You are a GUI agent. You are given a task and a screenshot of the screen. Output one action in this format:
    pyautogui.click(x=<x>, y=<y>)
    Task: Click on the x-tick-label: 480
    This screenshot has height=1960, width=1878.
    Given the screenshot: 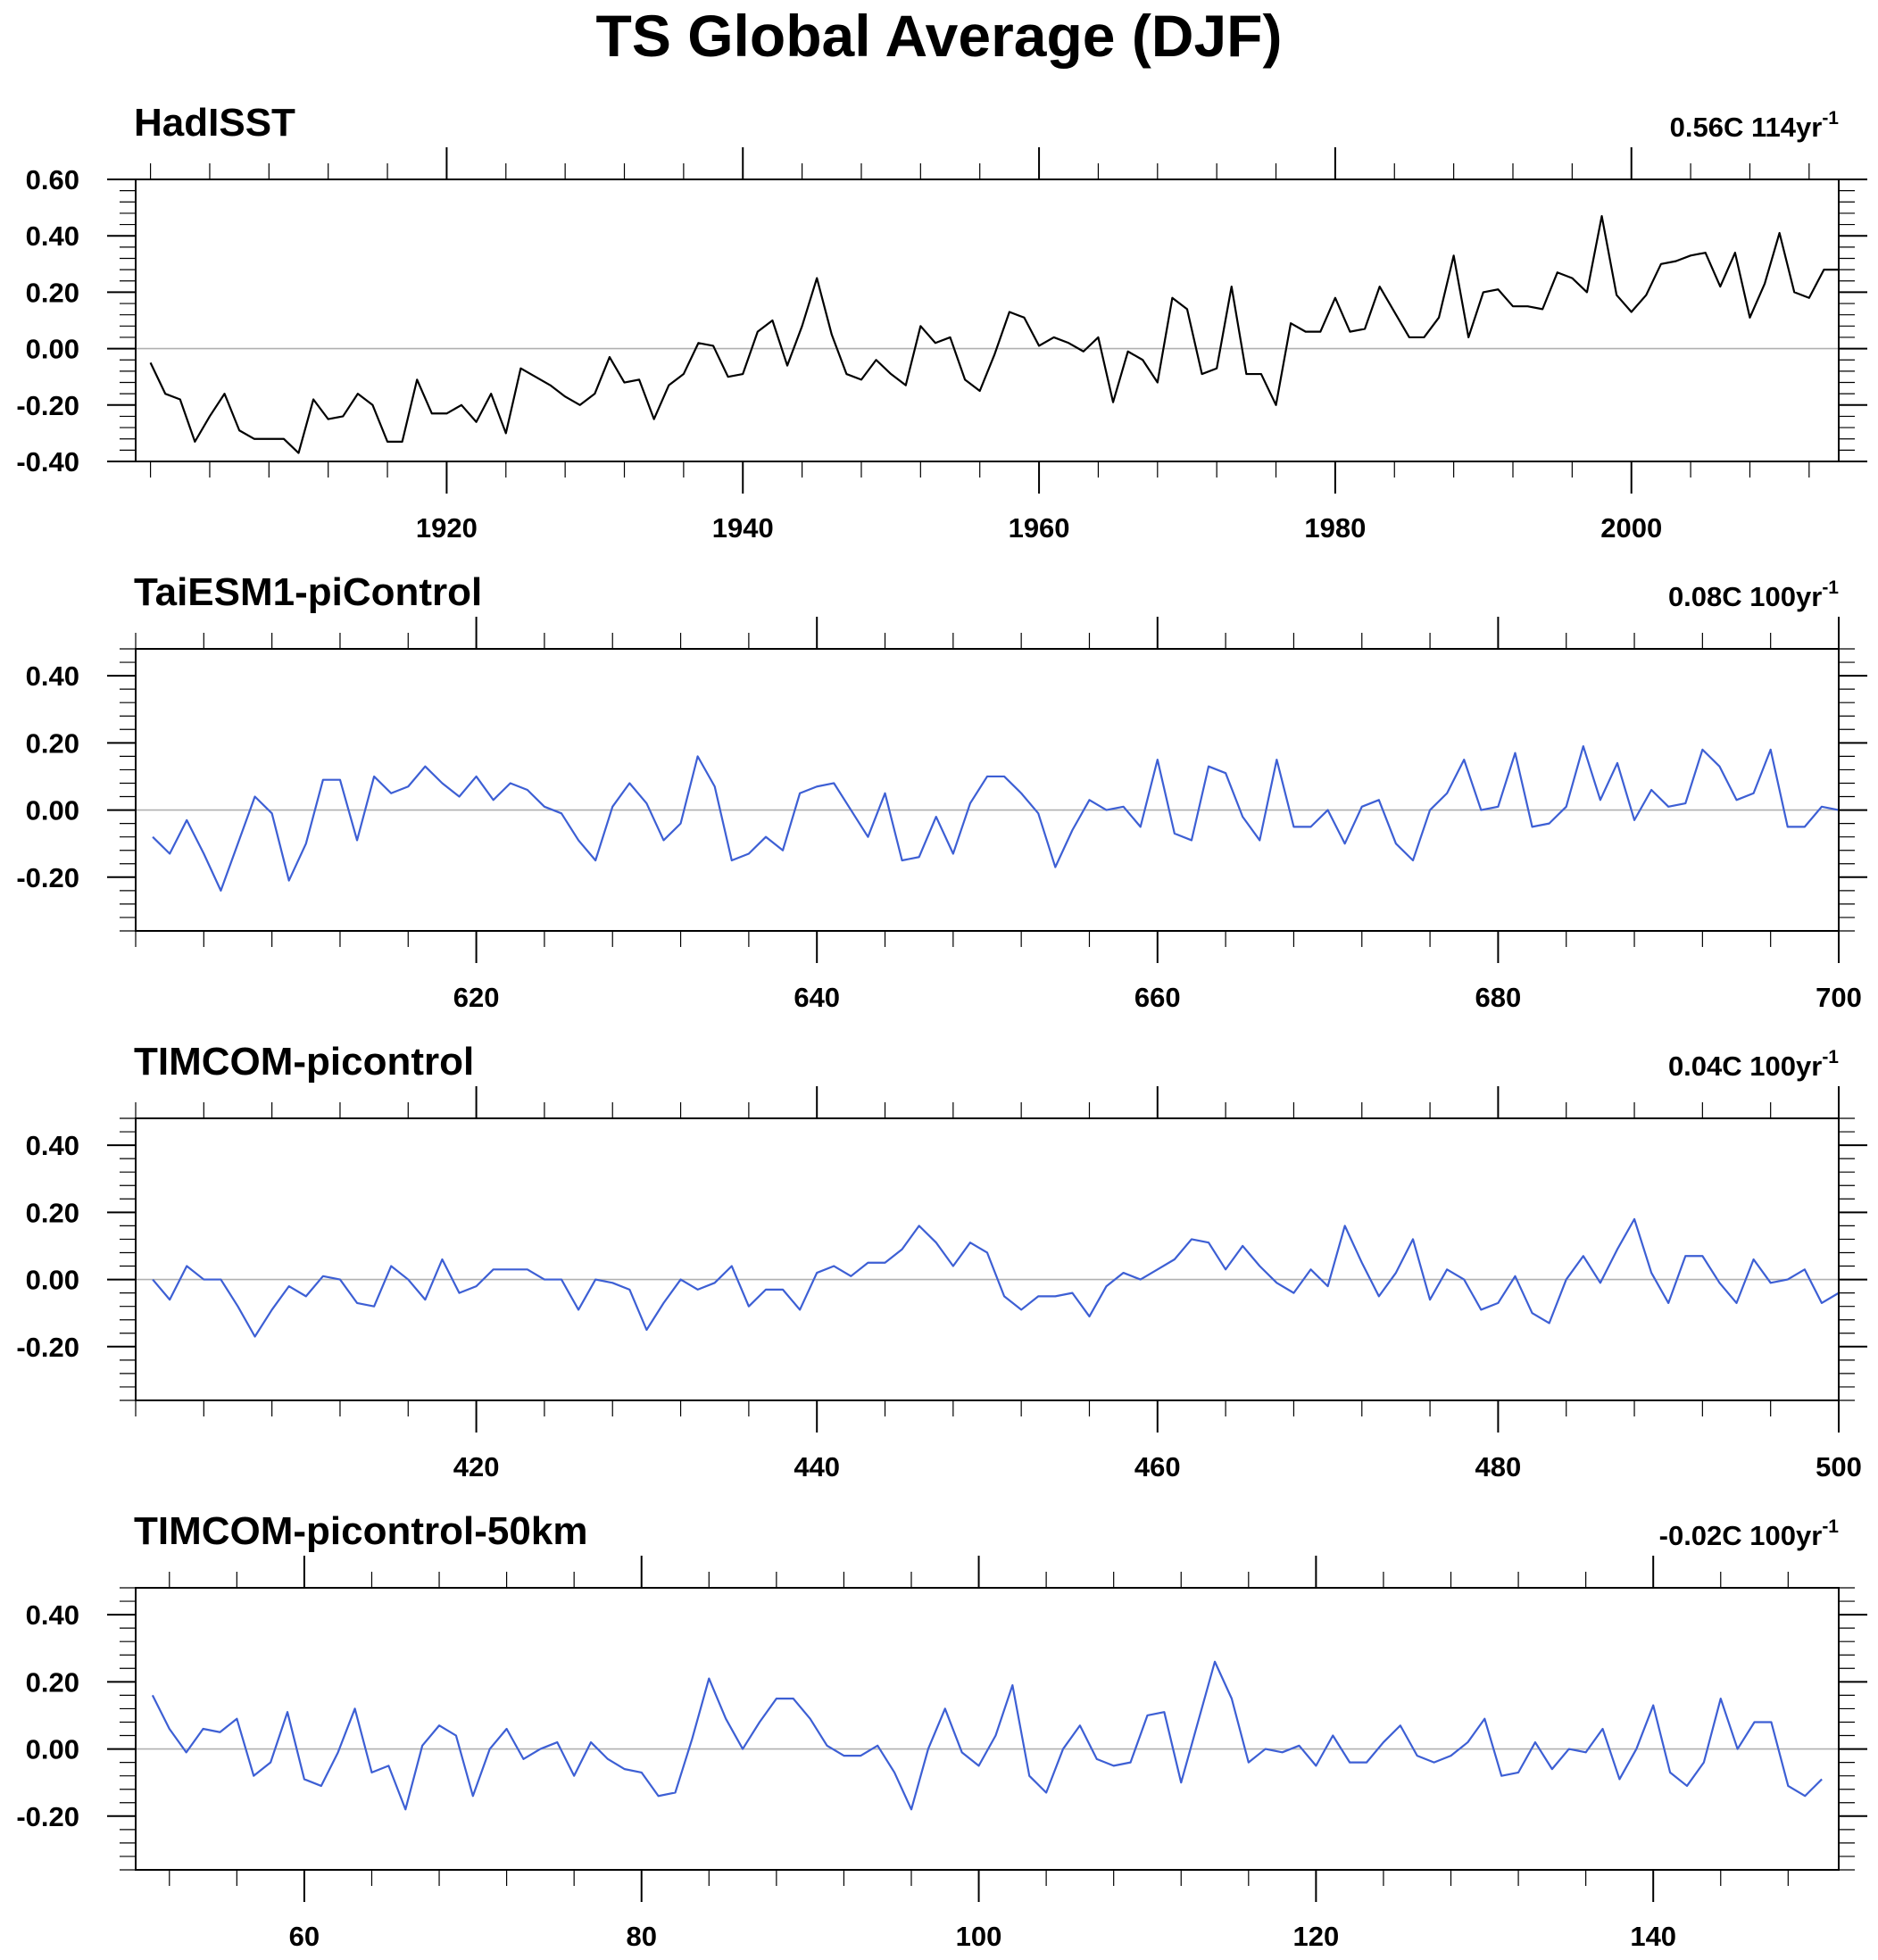 What is the action you would take?
    pyautogui.click(x=1498, y=1466)
    